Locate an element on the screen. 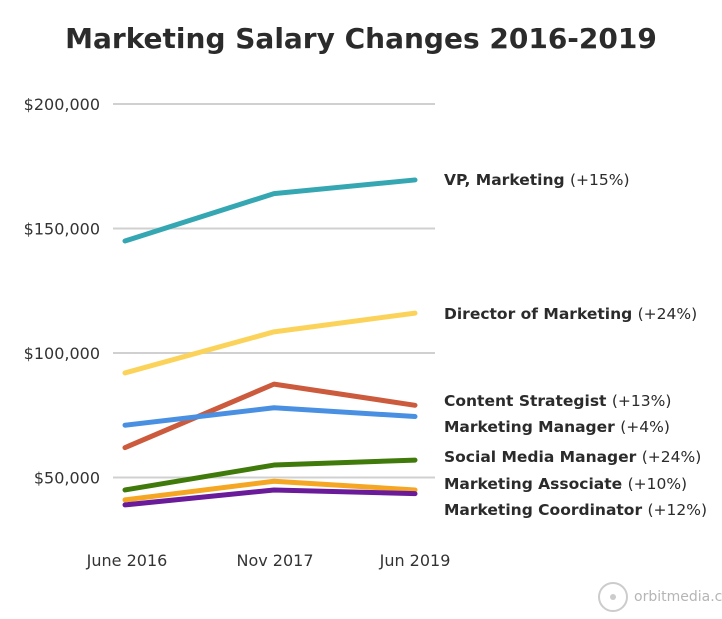  y-tick-label: $200,000 is located at coordinates (62, 104).